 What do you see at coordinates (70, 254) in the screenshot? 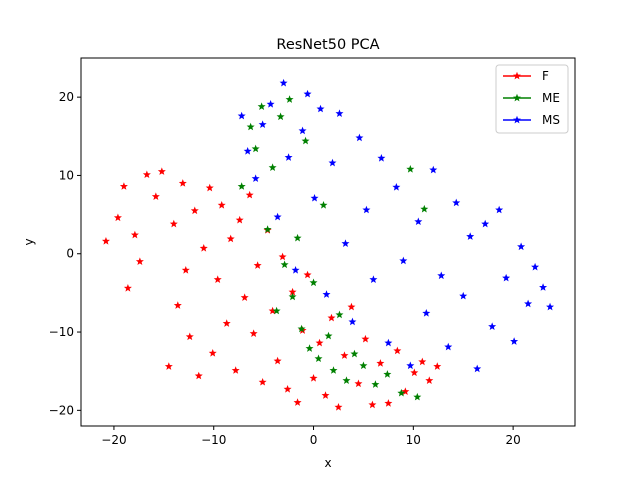
I see `y-tick-label: 0` at bounding box center [70, 254].